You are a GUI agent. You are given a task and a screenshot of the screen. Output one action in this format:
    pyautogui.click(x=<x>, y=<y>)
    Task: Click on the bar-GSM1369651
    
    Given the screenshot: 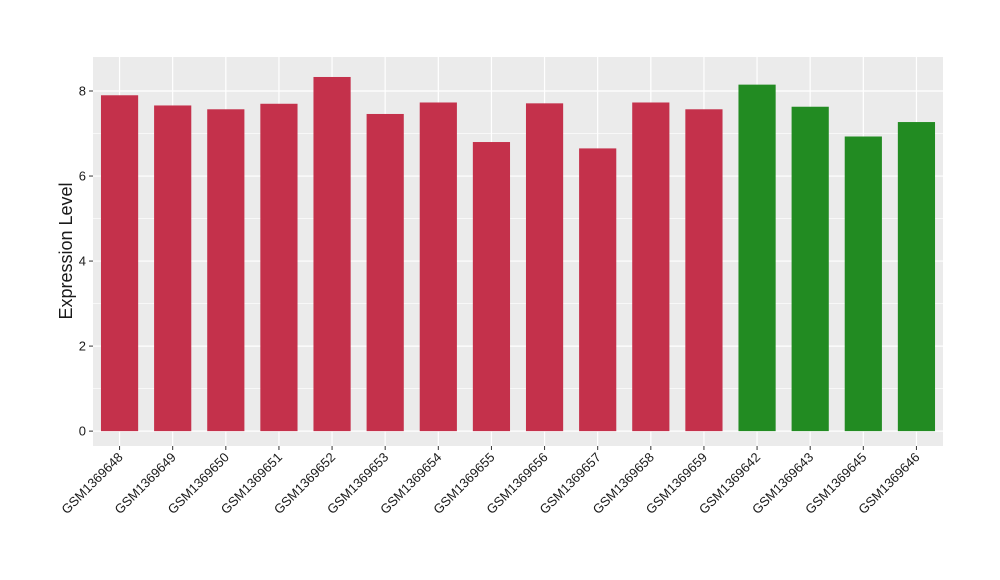 What is the action you would take?
    pyautogui.click(x=279, y=267)
    